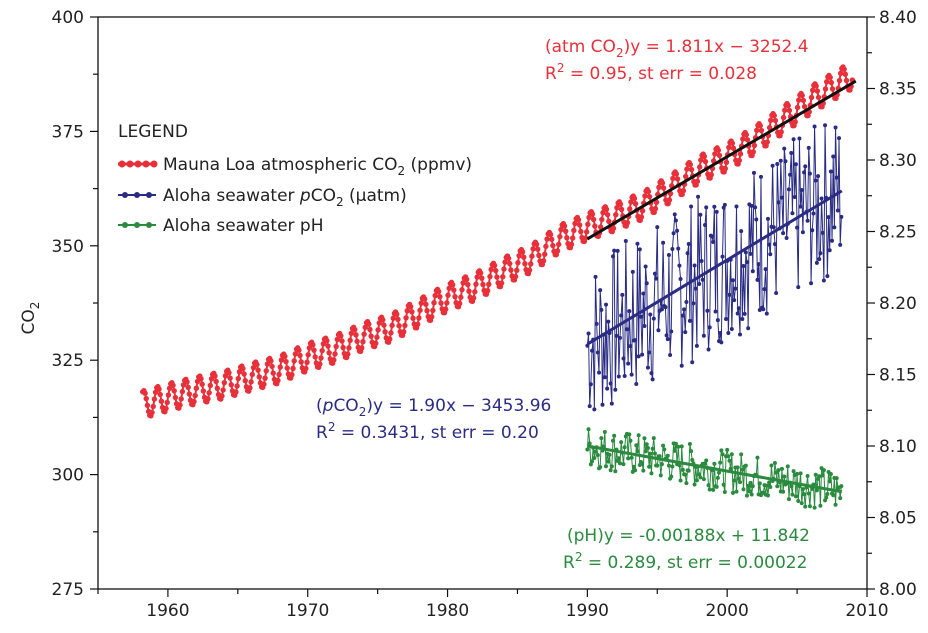 The height and width of the screenshot is (633, 928). Describe the element at coordinates (68, 361) in the screenshot. I see `y-left-tick-label: 325` at that location.